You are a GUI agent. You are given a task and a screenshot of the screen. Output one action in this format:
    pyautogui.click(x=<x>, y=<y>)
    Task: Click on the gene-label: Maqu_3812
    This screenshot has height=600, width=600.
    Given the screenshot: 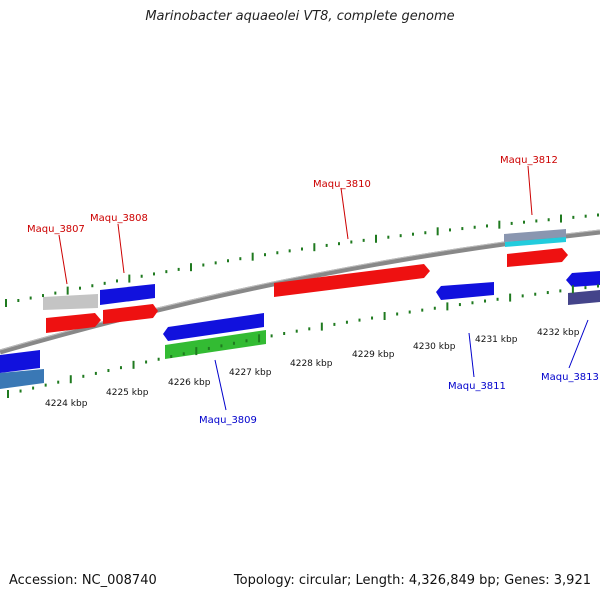 What is the action you would take?
    pyautogui.click(x=529, y=160)
    